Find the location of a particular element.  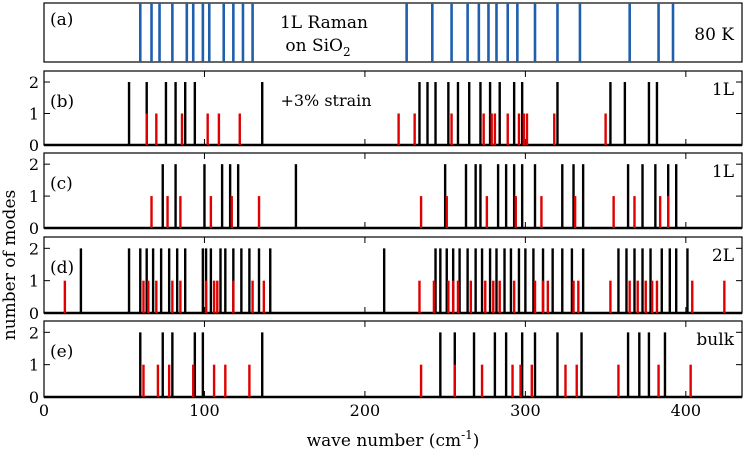

panel-tag-3: (e) is located at coordinates (61, 352).